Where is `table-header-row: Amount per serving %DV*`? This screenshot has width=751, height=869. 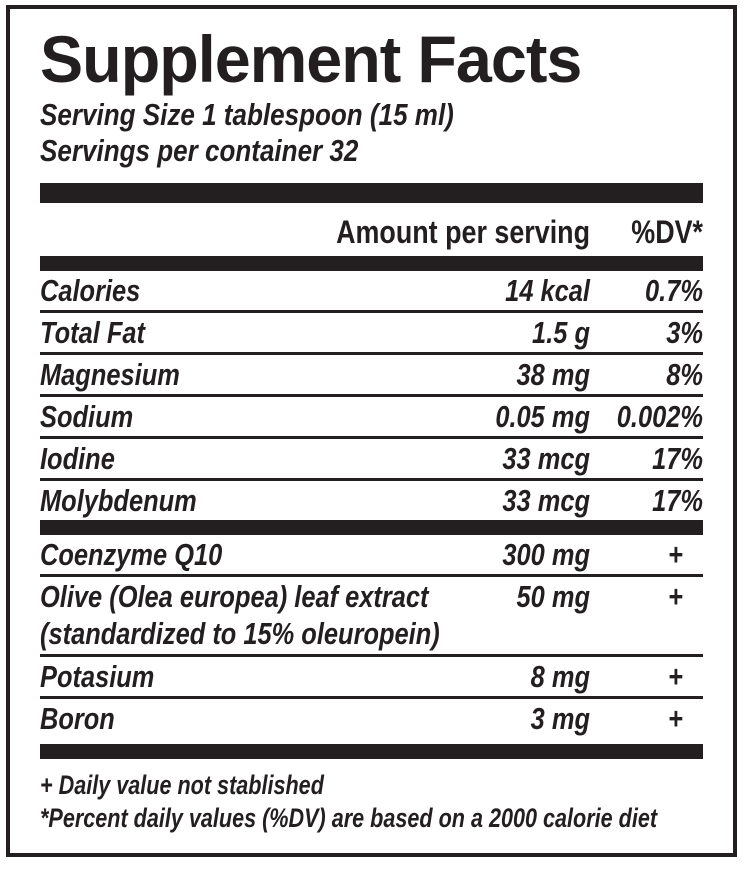
table-header-row: Amount per serving %DV* is located at coordinates (371, 229).